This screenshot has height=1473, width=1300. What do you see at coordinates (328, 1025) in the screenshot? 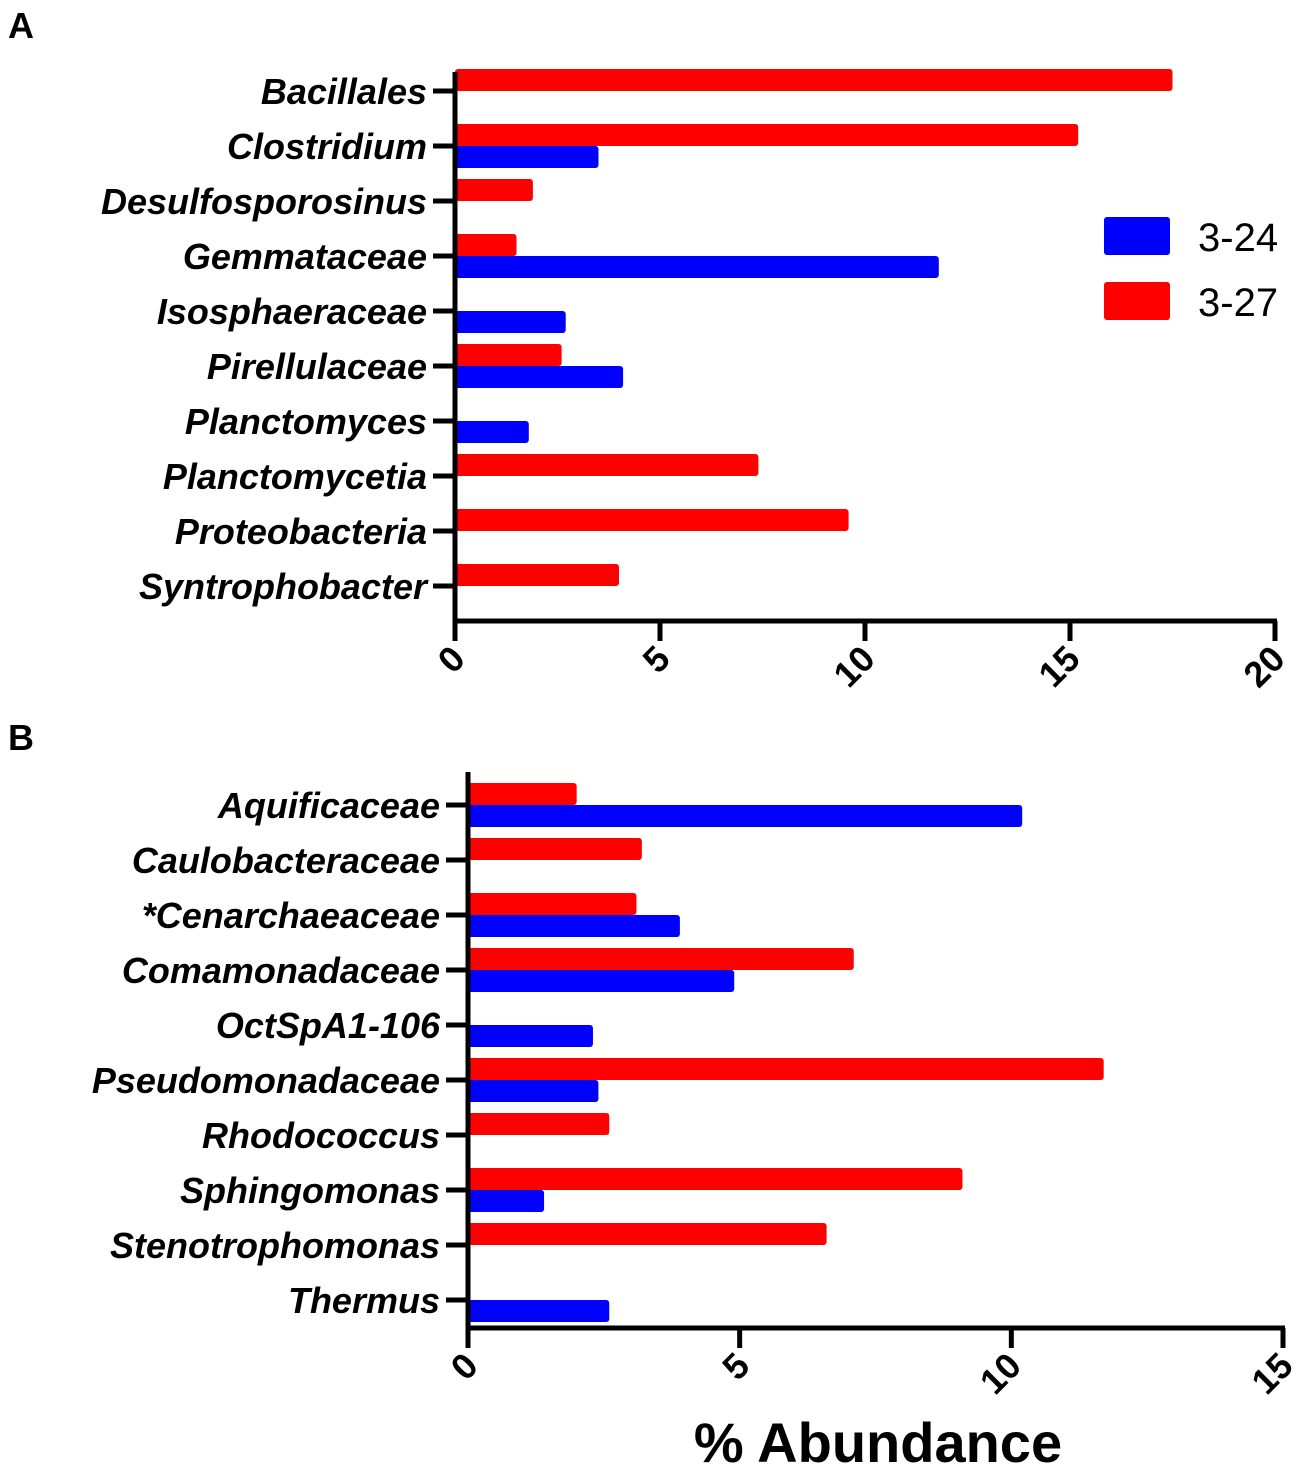
I see `category-label-octspa1-106: OctSpA1-106` at bounding box center [328, 1025].